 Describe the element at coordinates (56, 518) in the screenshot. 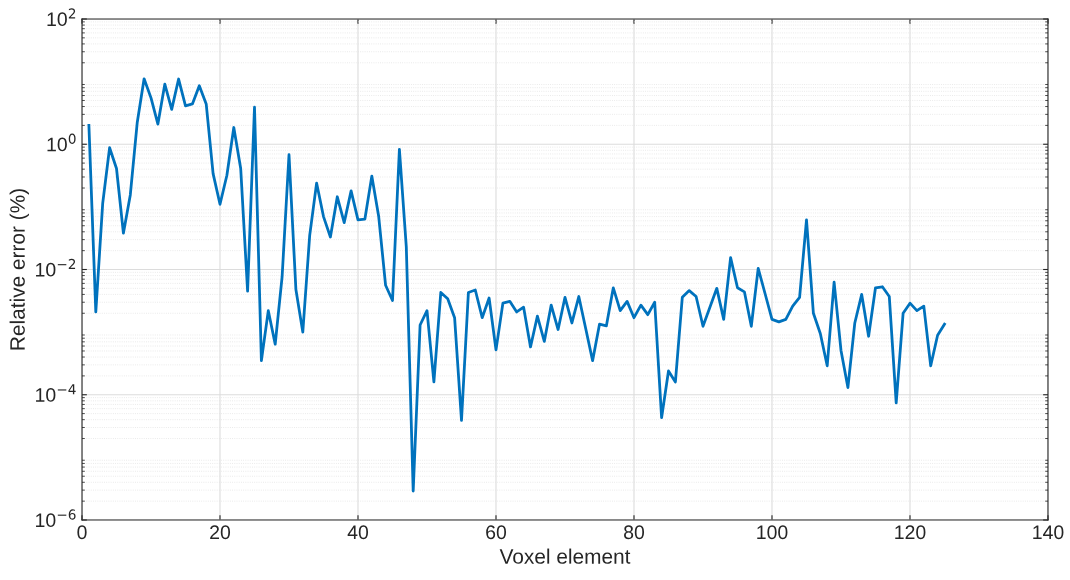

I see `y-tick-label: 10$^{−6}$` at that location.